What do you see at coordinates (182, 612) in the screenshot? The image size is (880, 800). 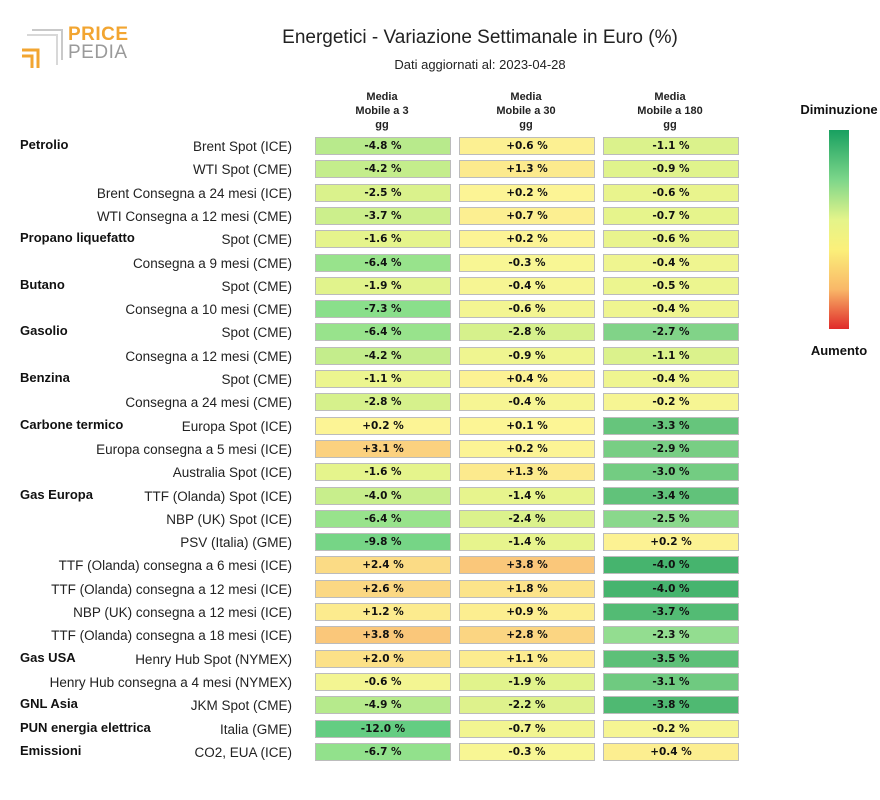 I see `row-label: NBP (UK) consegna a 12 mesi (ICE)` at bounding box center [182, 612].